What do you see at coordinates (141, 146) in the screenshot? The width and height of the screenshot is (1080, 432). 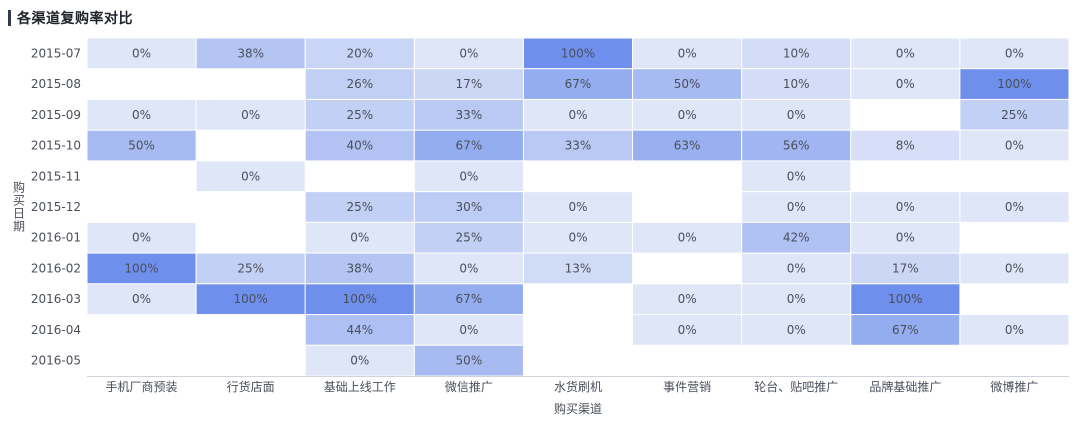 I see `cell-value-label: 50%` at bounding box center [141, 146].